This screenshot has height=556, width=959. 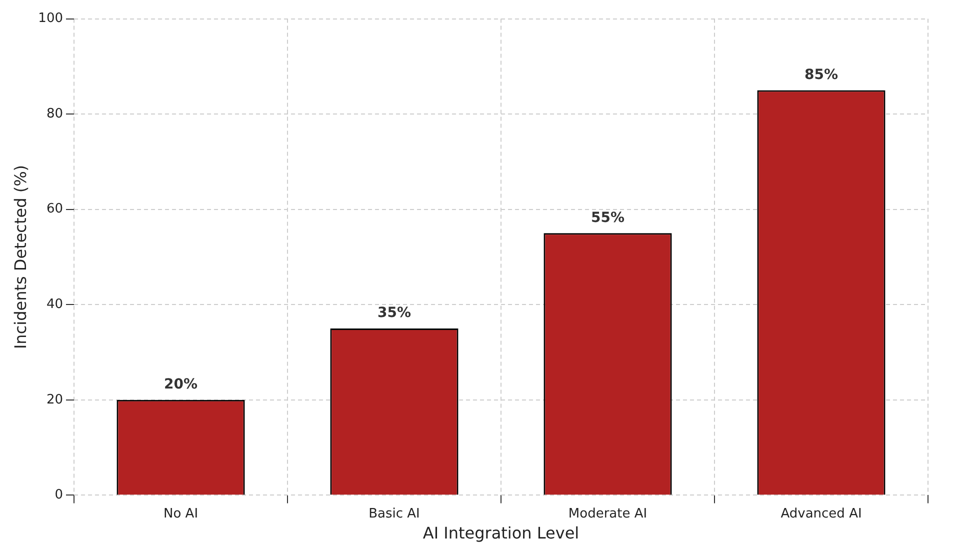 I want to click on x-tick-label: No AI, so click(x=180, y=514).